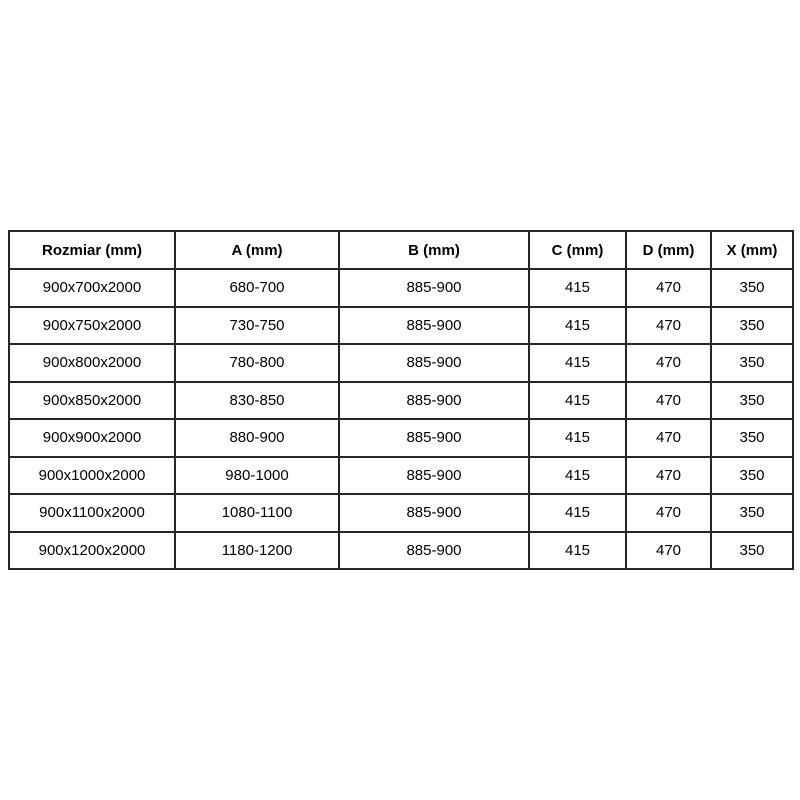  I want to click on table-cell: 900x1200x2000, so click(92, 550).